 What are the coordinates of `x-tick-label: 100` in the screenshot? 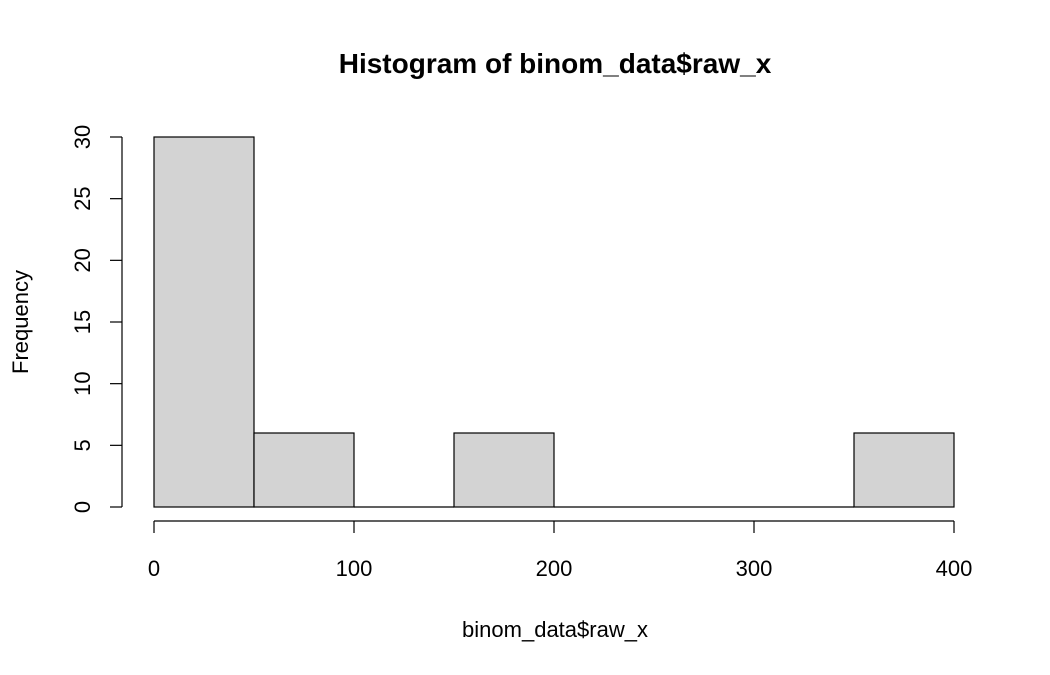 It's located at (354, 568).